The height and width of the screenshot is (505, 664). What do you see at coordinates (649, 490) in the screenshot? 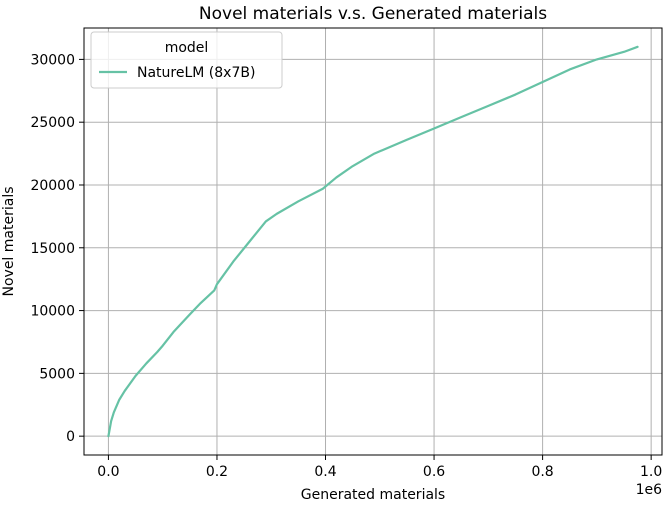
I see `x-axis-offset-label: 1e6` at bounding box center [649, 490].